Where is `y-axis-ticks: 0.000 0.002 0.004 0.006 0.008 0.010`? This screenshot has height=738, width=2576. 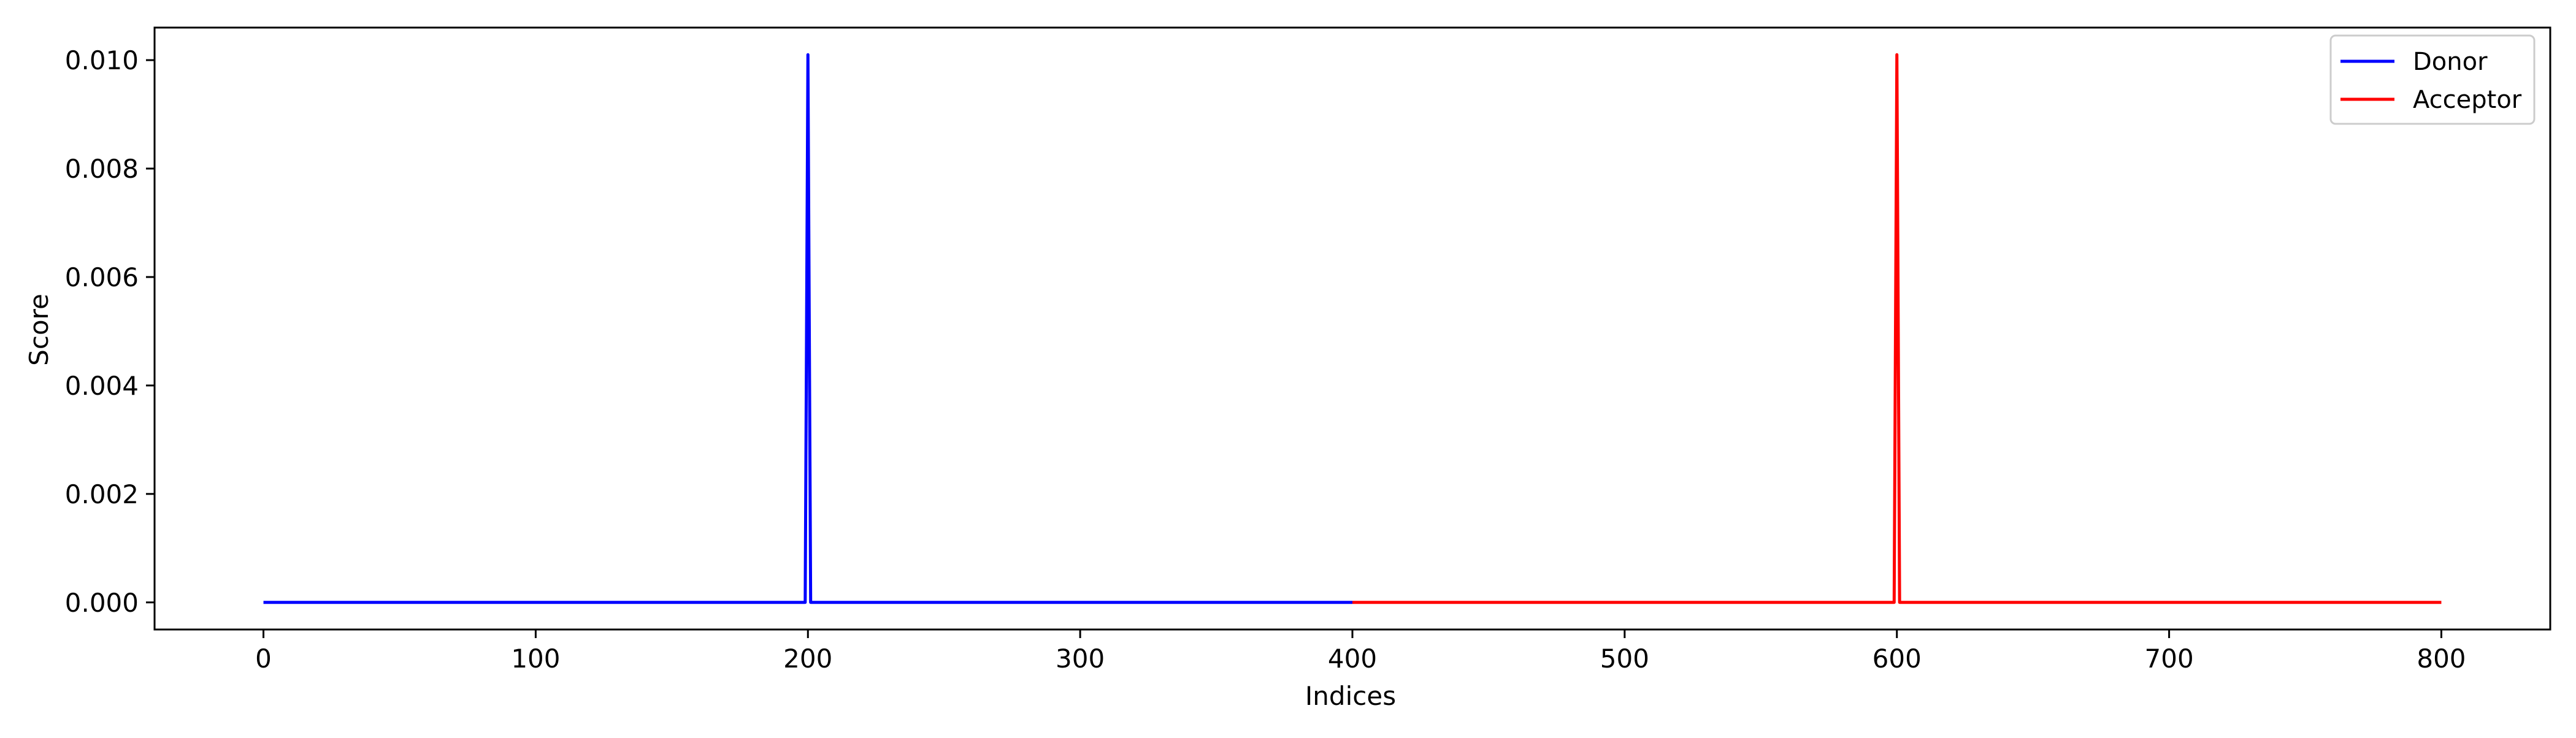 y-axis-ticks: 0.000 0.002 0.004 0.006 0.008 0.010 is located at coordinates (110, 331).